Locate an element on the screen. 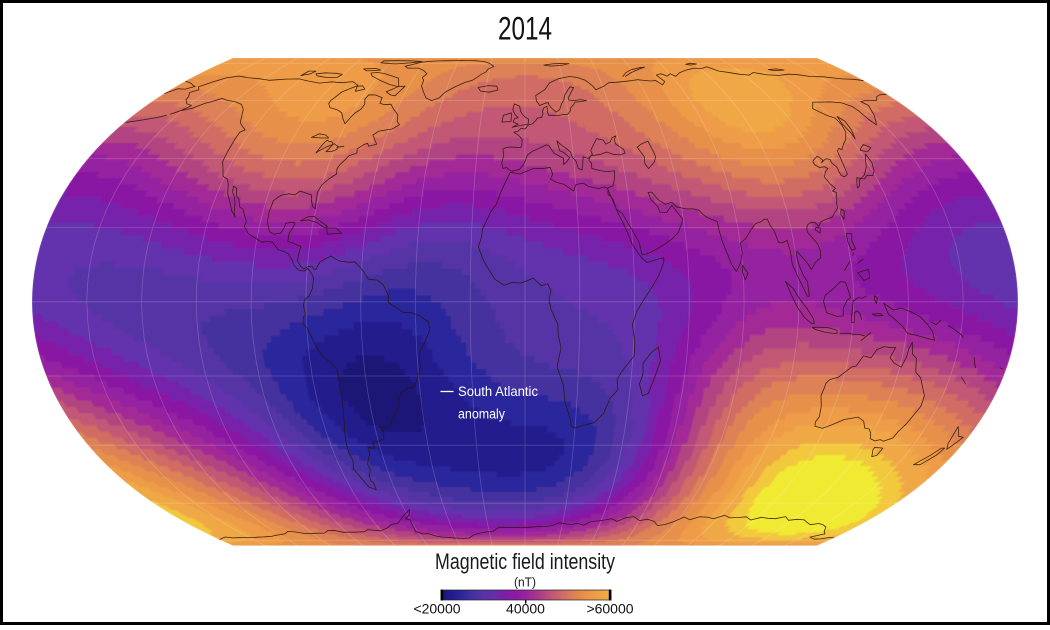 This screenshot has width=1050, height=630. svg-text: <20000 is located at coordinates (436, 609).